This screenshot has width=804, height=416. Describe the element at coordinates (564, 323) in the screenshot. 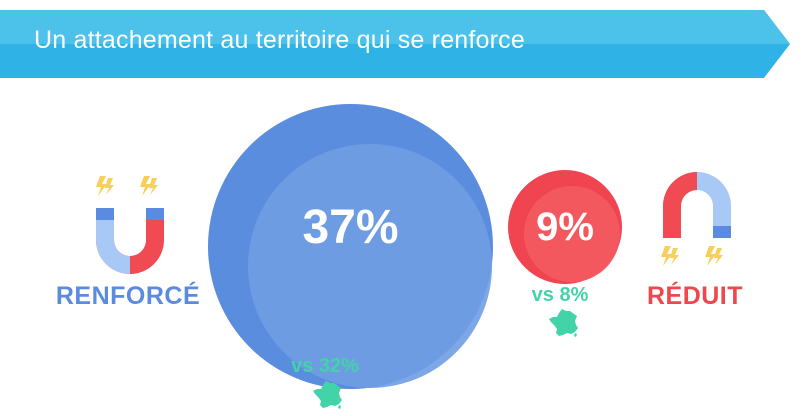

I see `france-map-icon-small` at that location.